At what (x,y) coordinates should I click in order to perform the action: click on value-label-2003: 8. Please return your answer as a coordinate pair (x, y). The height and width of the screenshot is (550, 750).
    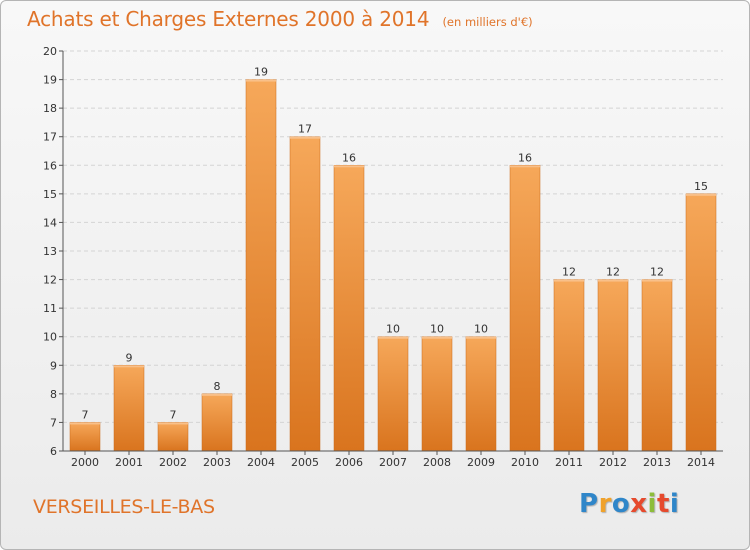
    Looking at the image, I should click on (217, 386).